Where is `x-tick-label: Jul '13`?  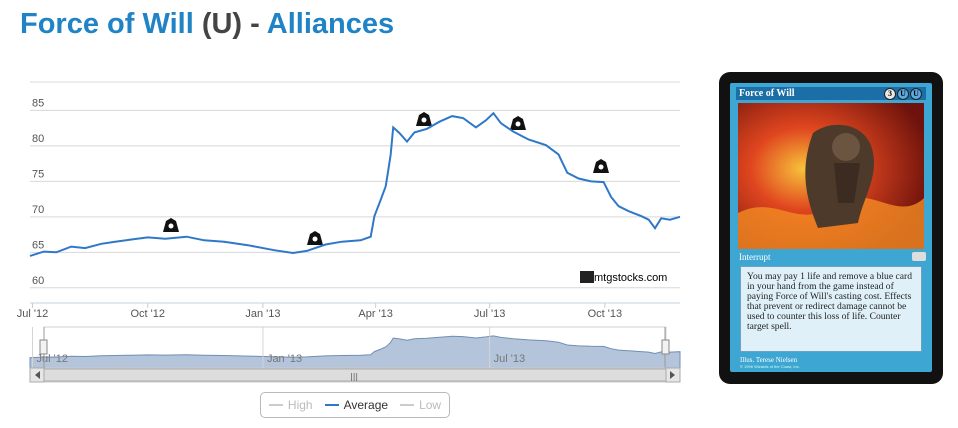
x-tick-label: Jul '13 is located at coordinates (489, 314).